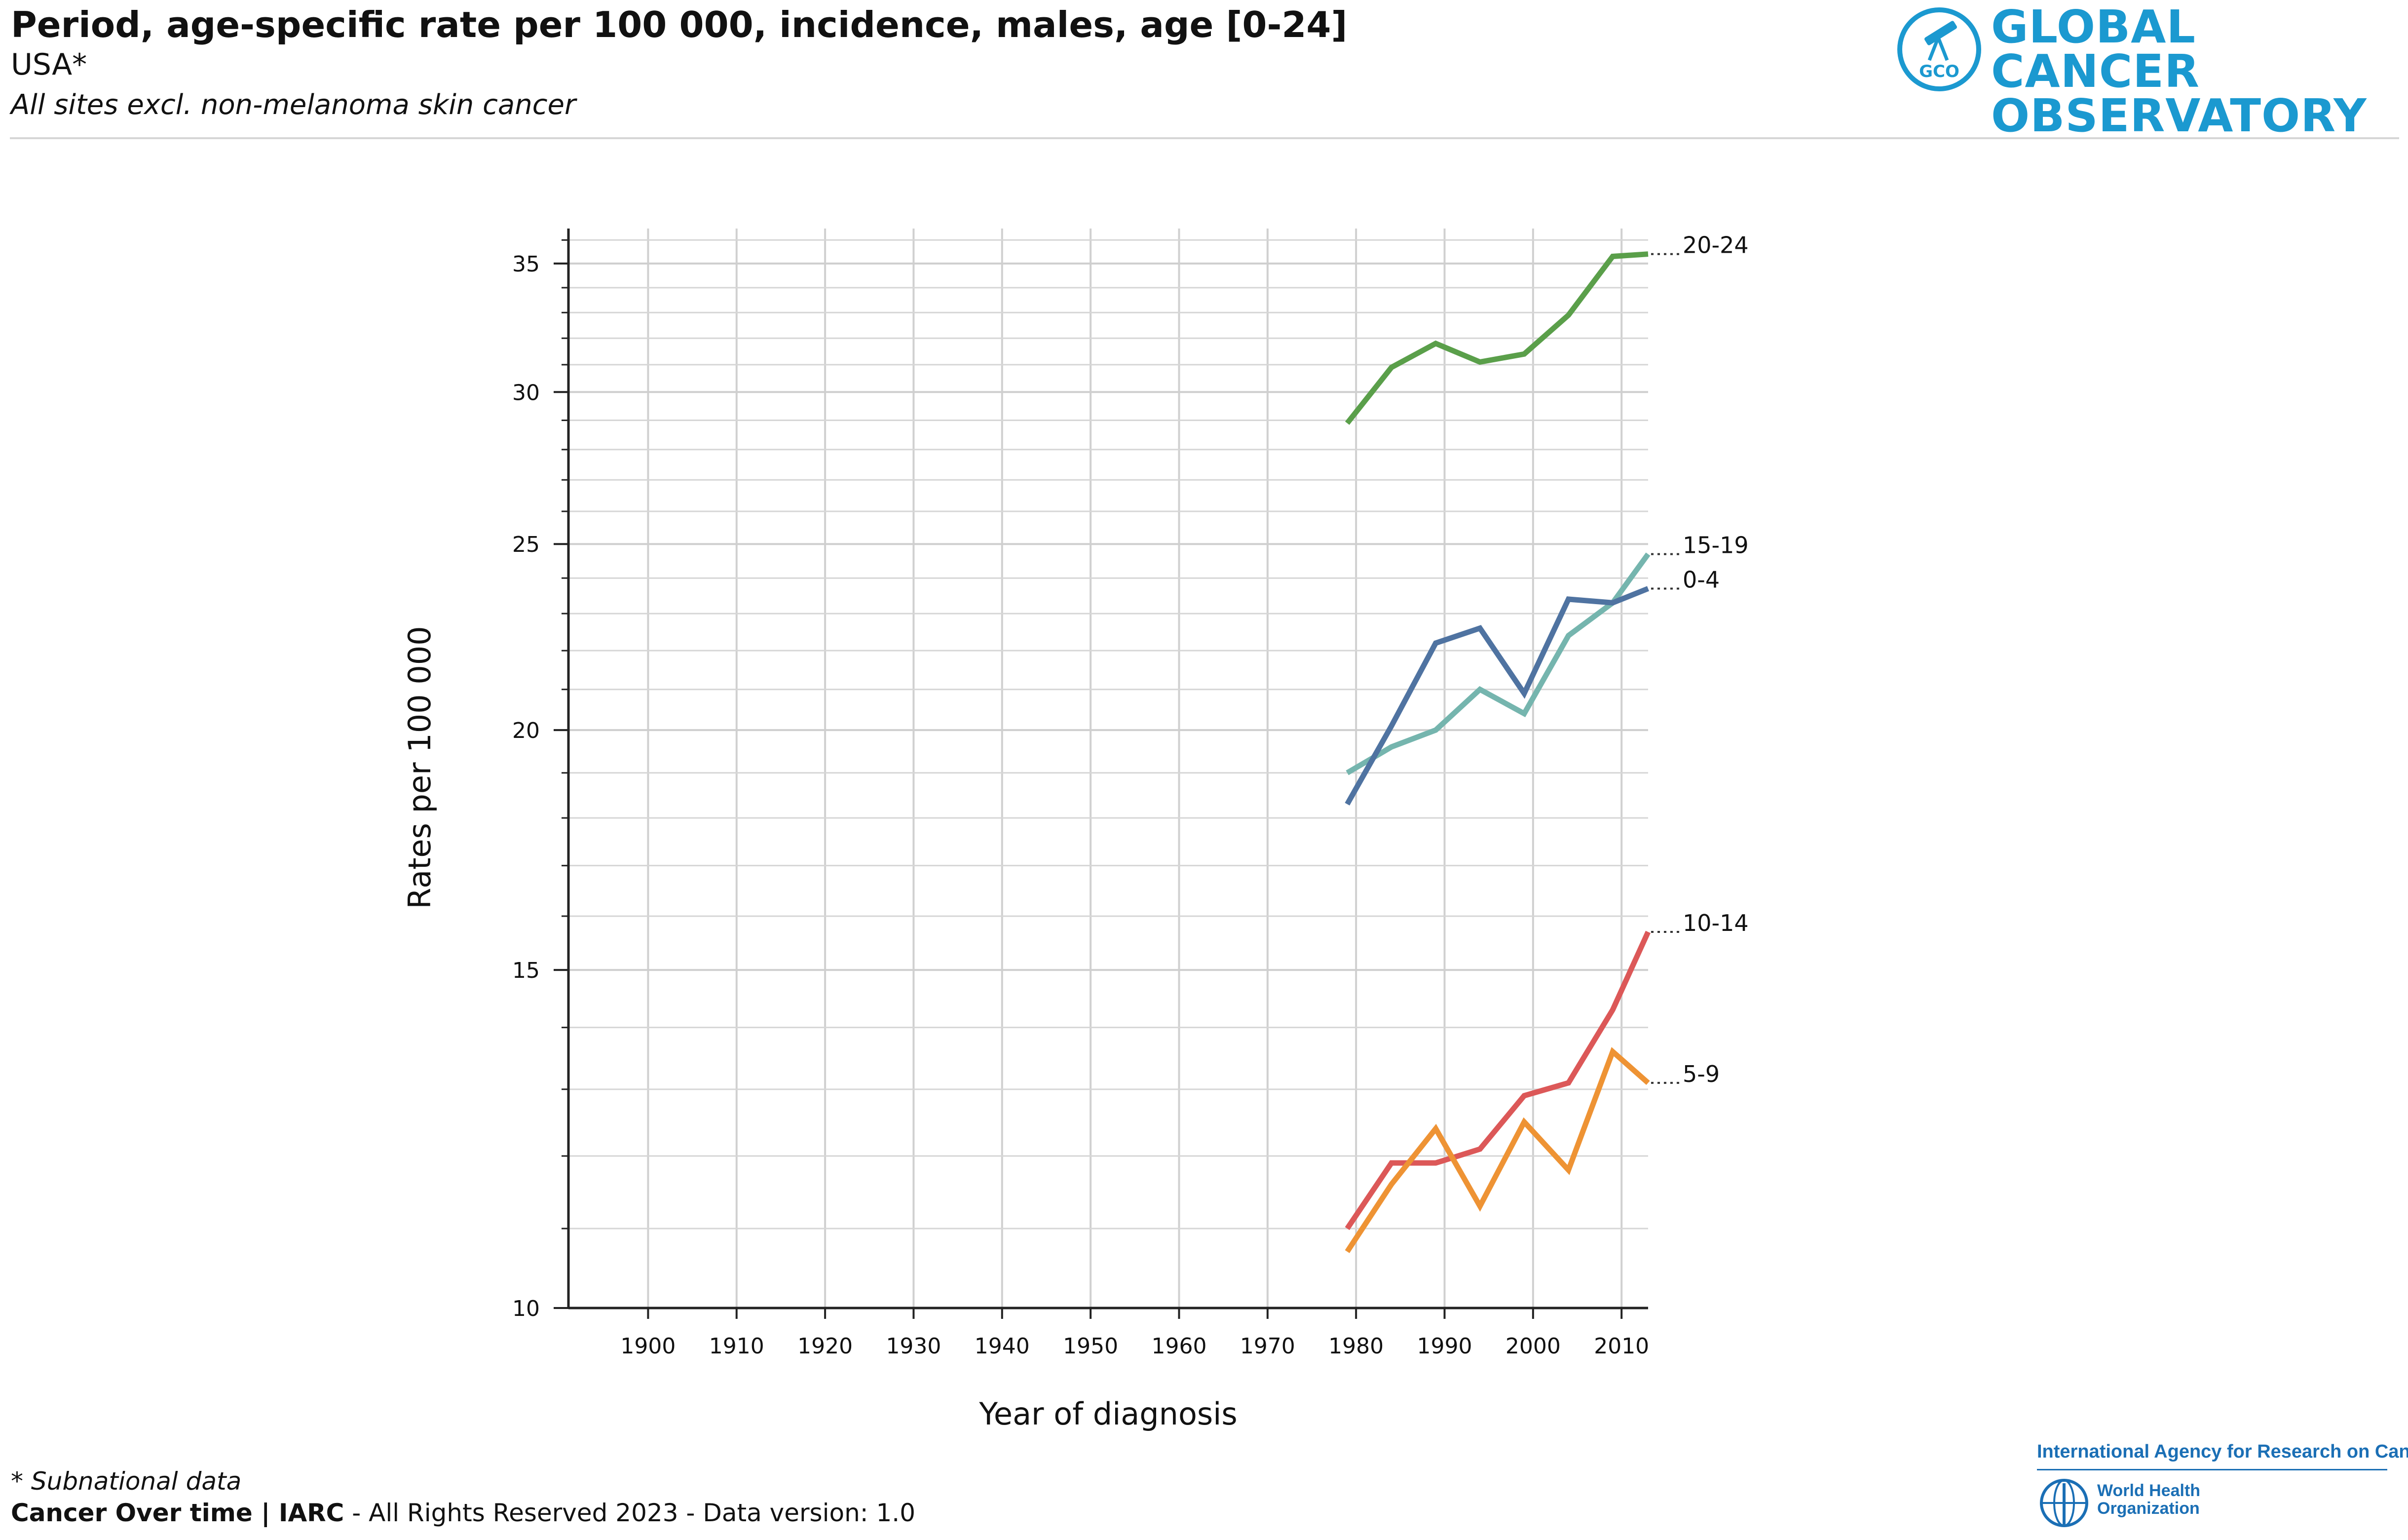 The height and width of the screenshot is (1540, 2408). What do you see at coordinates (2149, 1508) in the screenshot?
I see `who-line-2: Organization` at bounding box center [2149, 1508].